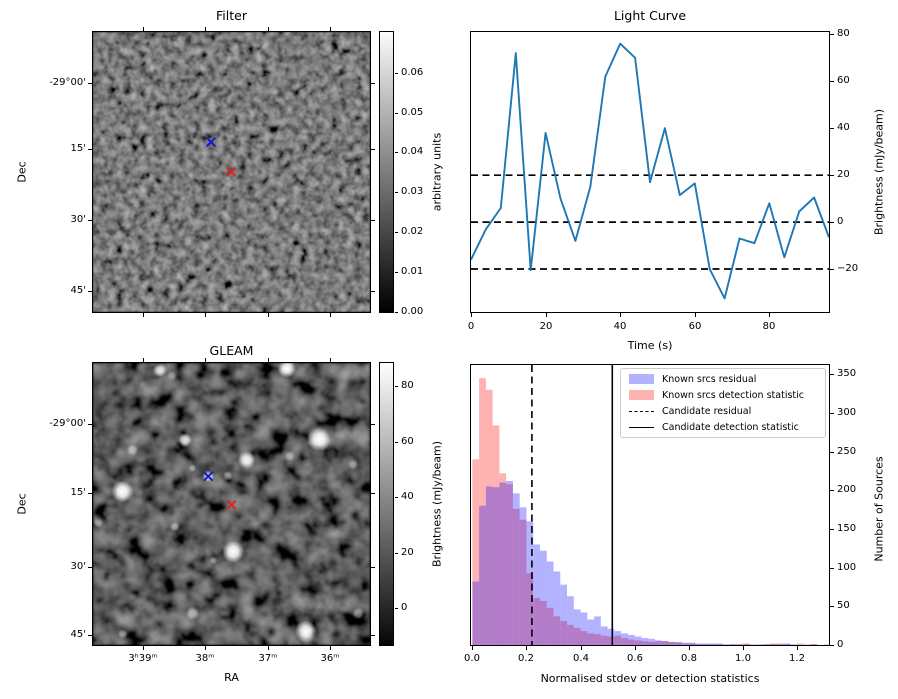  Describe the element at coordinates (843, 605) in the screenshot. I see `count-tick-label: 50` at that location.